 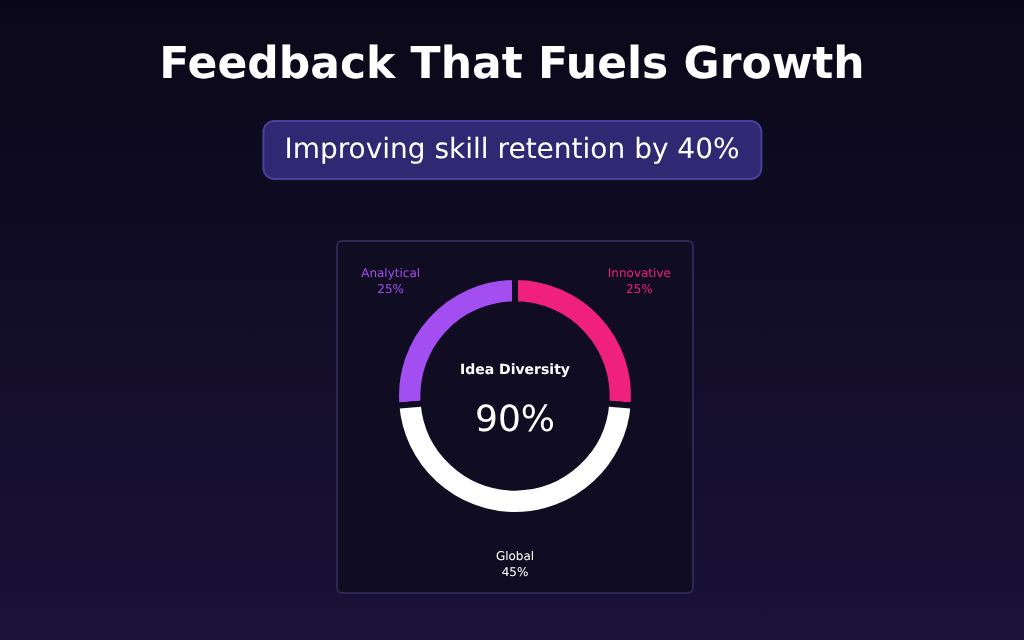 I want to click on chart-subtitle: Improving skill retention by 40%, so click(x=512, y=150).